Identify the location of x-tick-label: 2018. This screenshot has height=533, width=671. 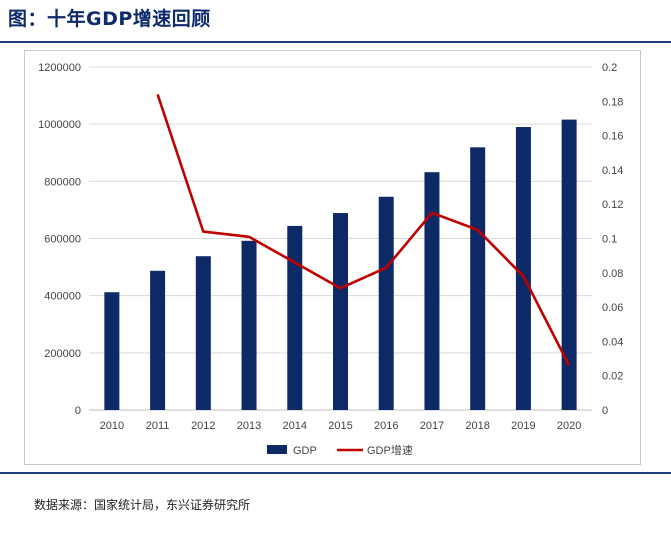
(477, 426).